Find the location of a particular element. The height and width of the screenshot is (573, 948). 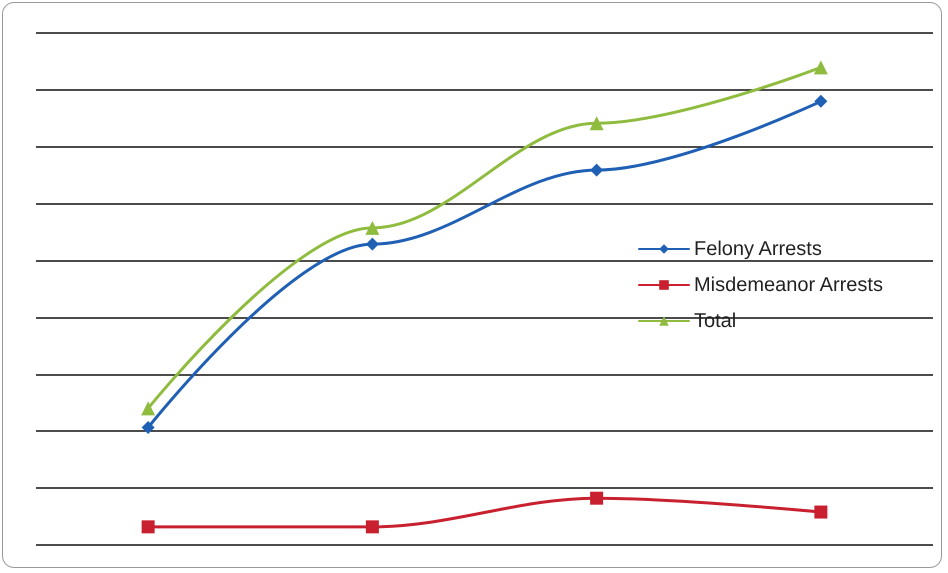

legend-label: Felony Arrests is located at coordinates (758, 249).